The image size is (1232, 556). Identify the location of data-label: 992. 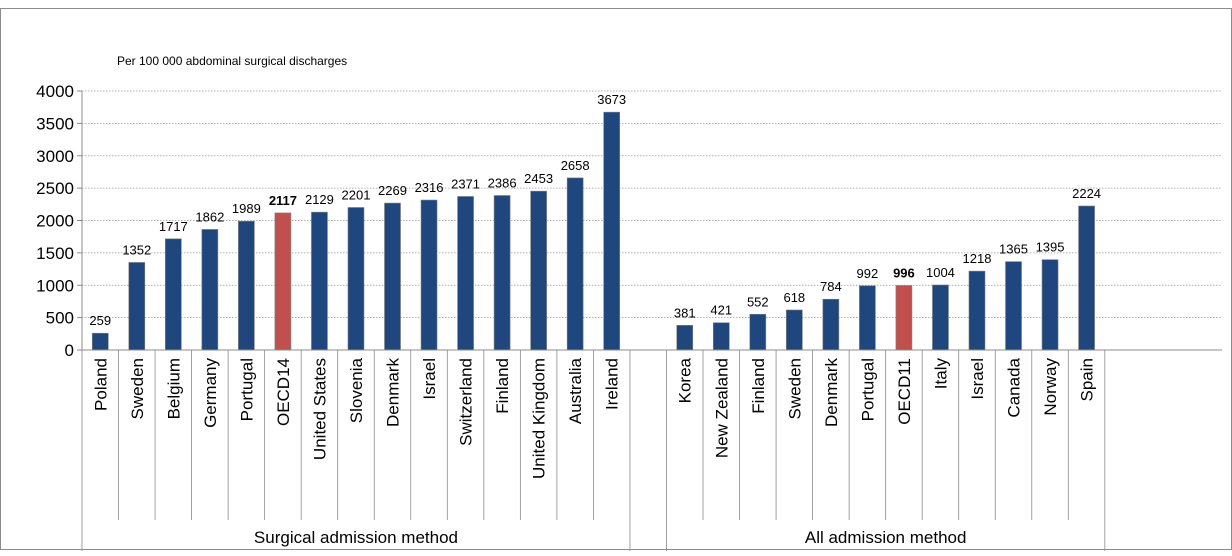
(868, 273).